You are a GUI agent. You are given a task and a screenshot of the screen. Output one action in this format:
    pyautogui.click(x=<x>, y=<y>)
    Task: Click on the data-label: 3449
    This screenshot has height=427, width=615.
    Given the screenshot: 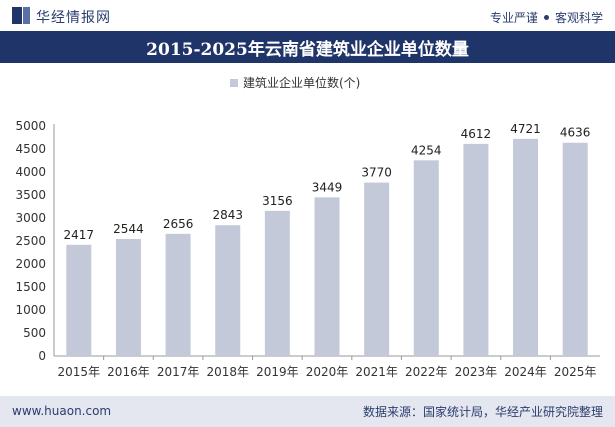 What is the action you would take?
    pyautogui.click(x=327, y=187)
    